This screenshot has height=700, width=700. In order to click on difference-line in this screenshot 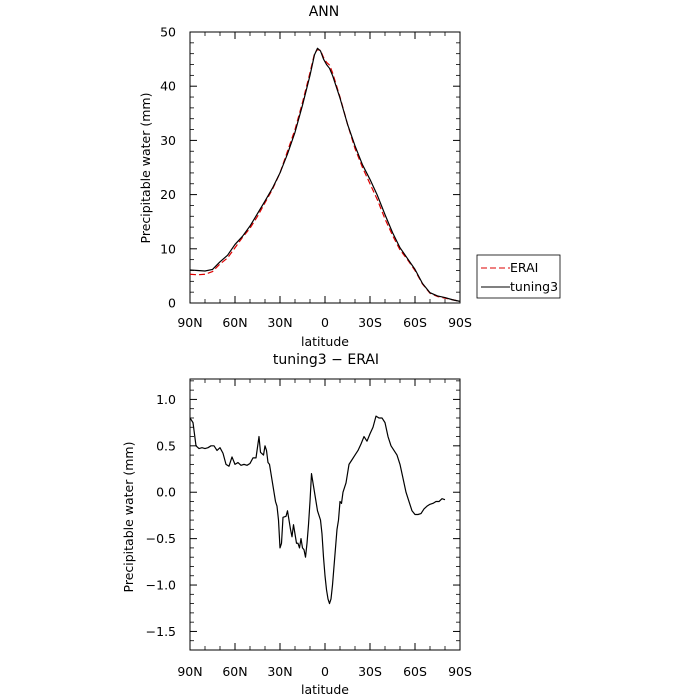, I will do `click(317, 510)`.